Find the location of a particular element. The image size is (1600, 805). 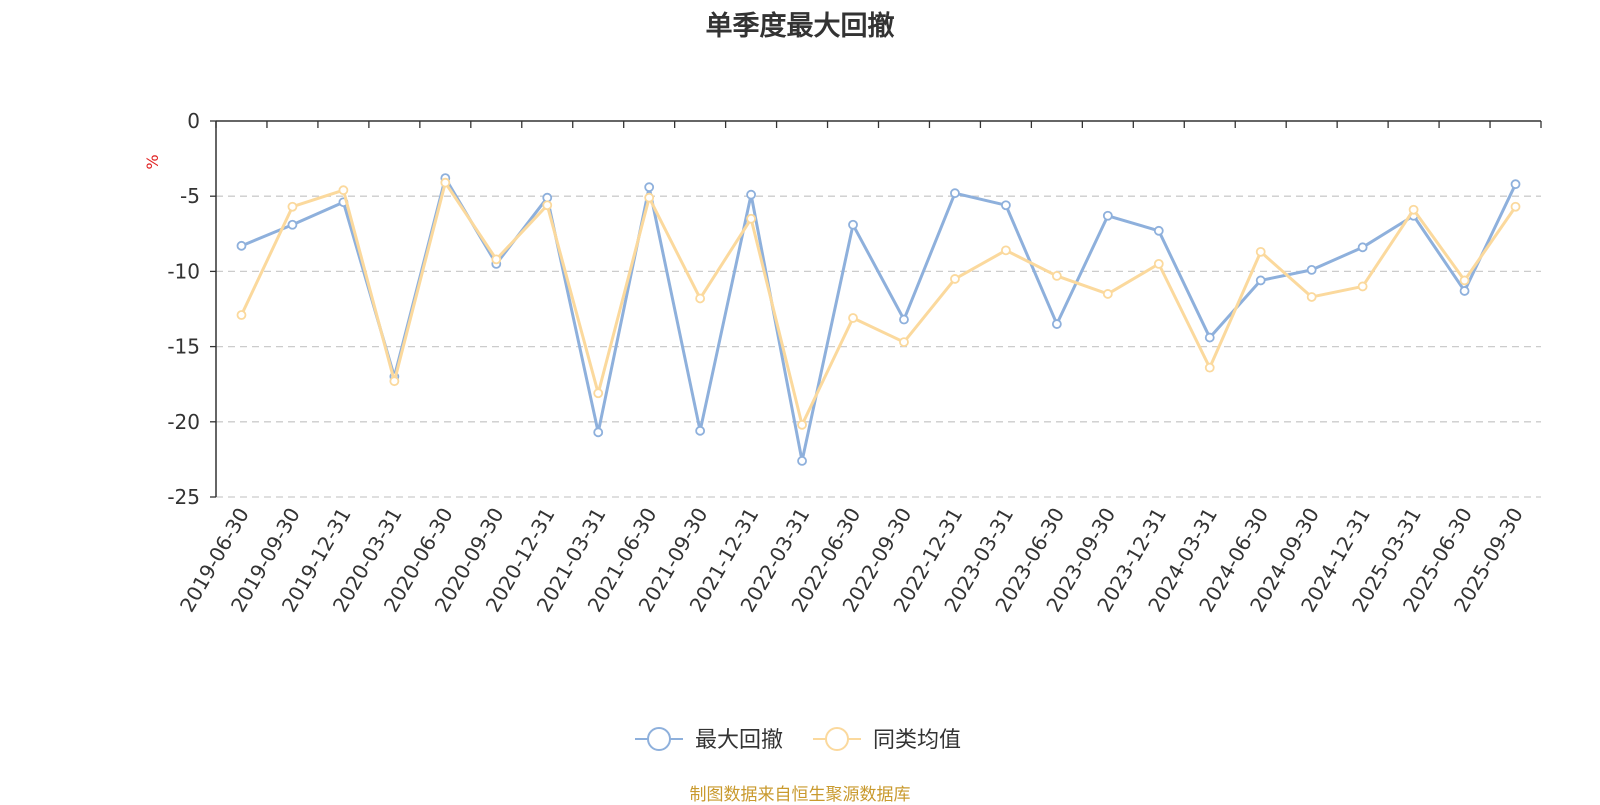

legend-item: 最大回撤 is located at coordinates (709, 740).